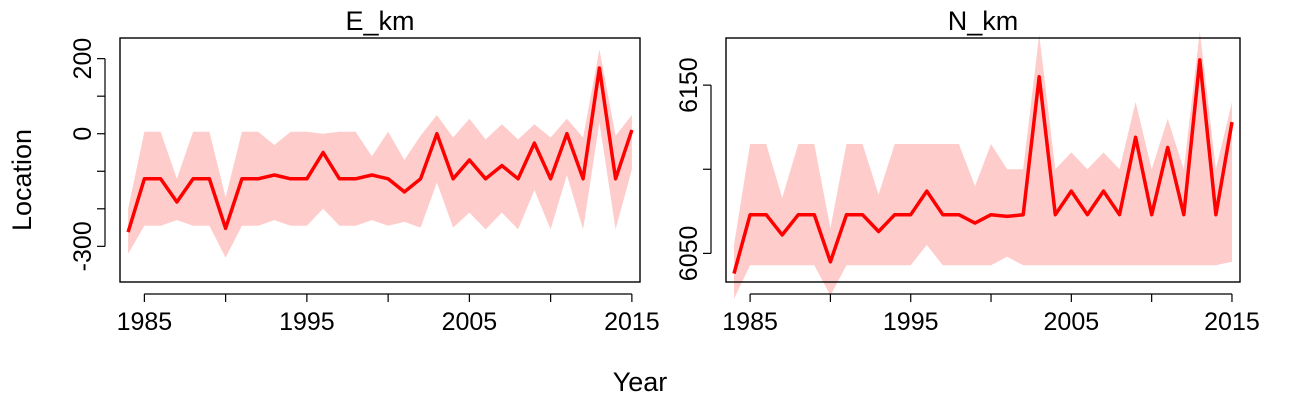  Describe the element at coordinates (640, 382) in the screenshot. I see `x-axis-label: Year` at that location.